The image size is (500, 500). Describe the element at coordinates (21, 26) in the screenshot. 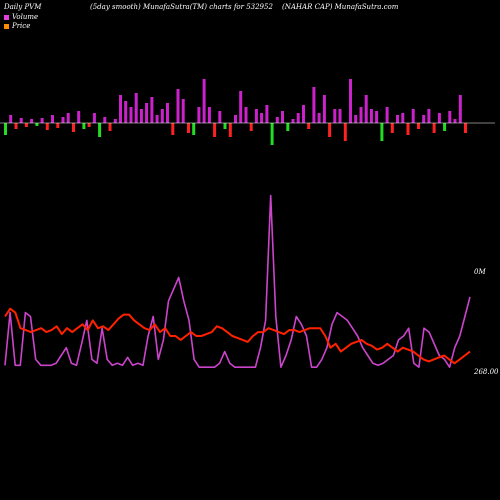

I see `legend-price-label: Price` at that location.